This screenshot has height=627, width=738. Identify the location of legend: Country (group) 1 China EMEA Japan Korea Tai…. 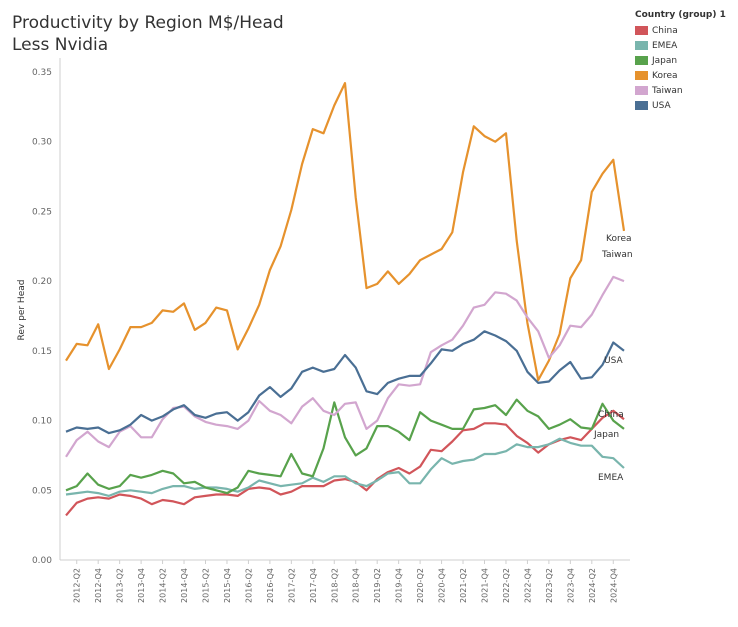
(680, 61).